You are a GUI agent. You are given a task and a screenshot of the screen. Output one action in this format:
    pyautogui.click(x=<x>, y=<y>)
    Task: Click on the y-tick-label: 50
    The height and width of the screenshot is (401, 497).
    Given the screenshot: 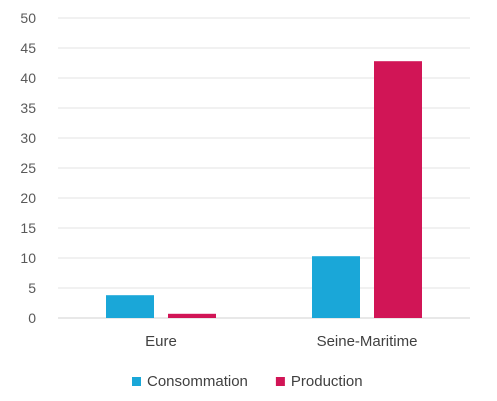 What is the action you would take?
    pyautogui.click(x=28, y=18)
    